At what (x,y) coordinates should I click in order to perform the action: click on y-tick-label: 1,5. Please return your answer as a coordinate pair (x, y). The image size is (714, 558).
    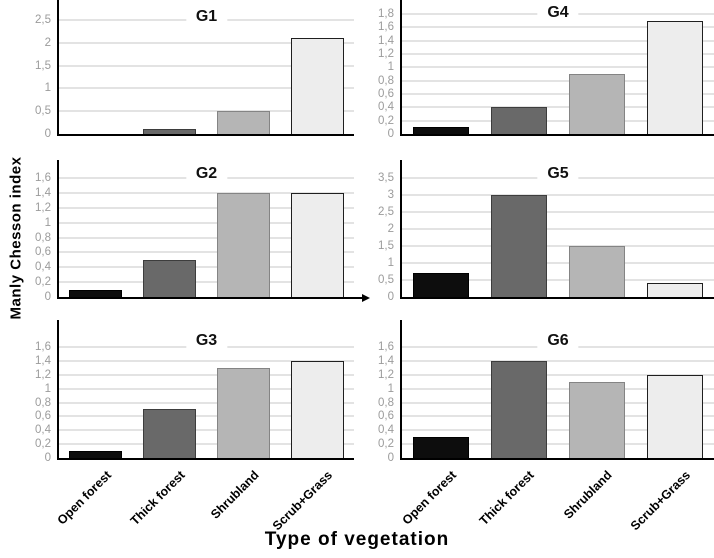
    Looking at the image, I should click on (43, 65).